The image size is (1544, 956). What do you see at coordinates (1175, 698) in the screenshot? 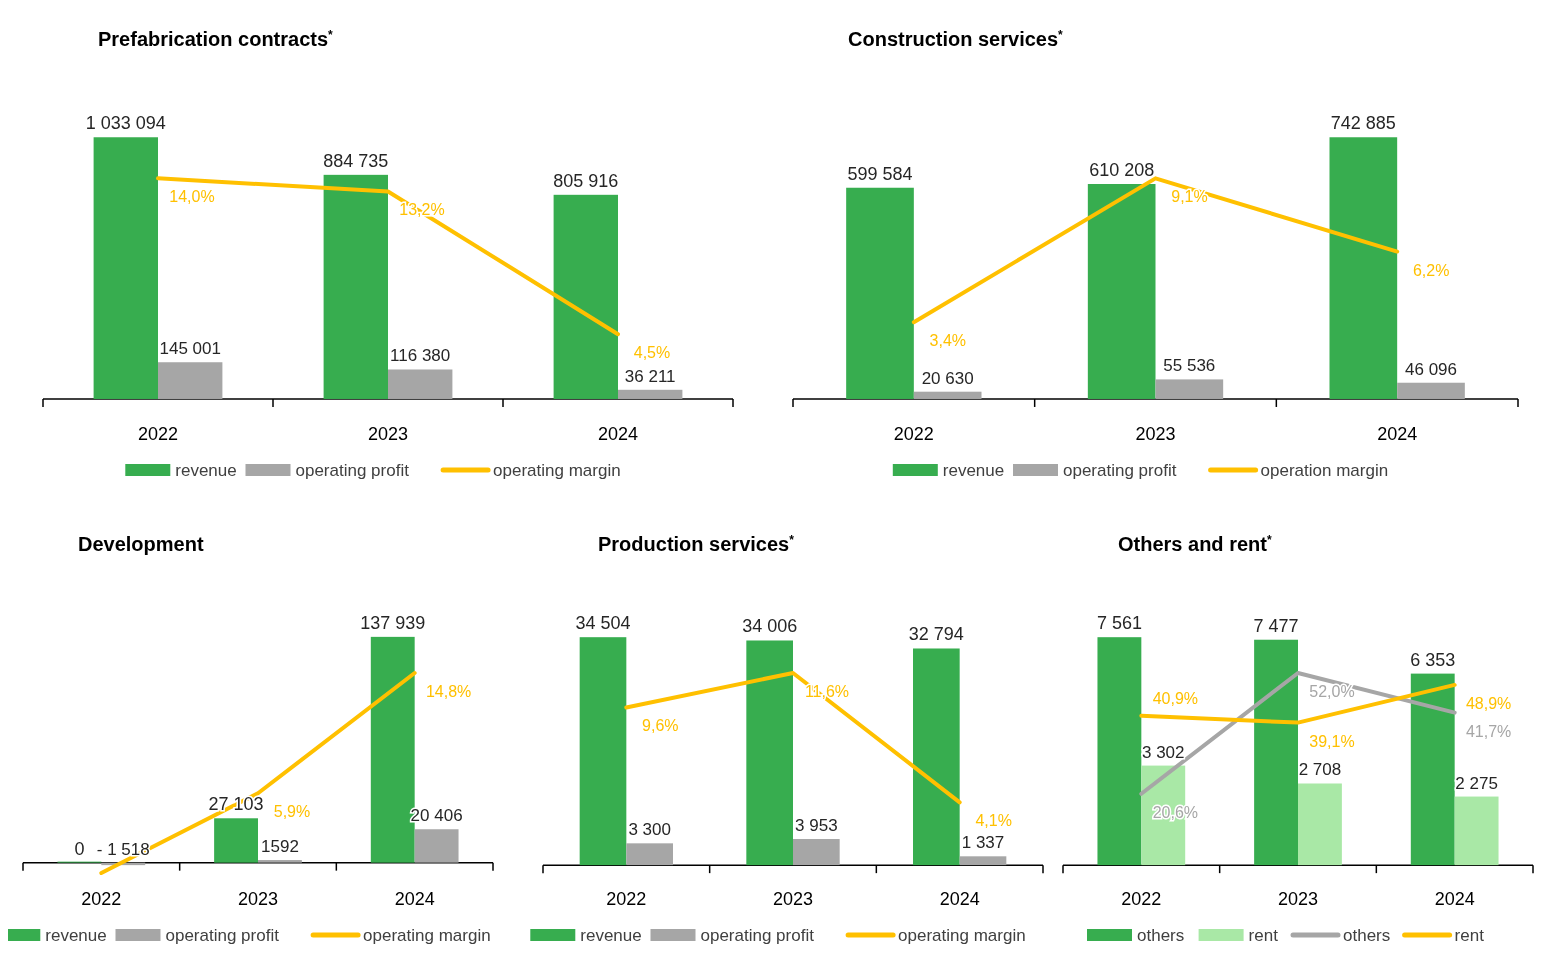
I see `data-label: 40,9%` at bounding box center [1175, 698].